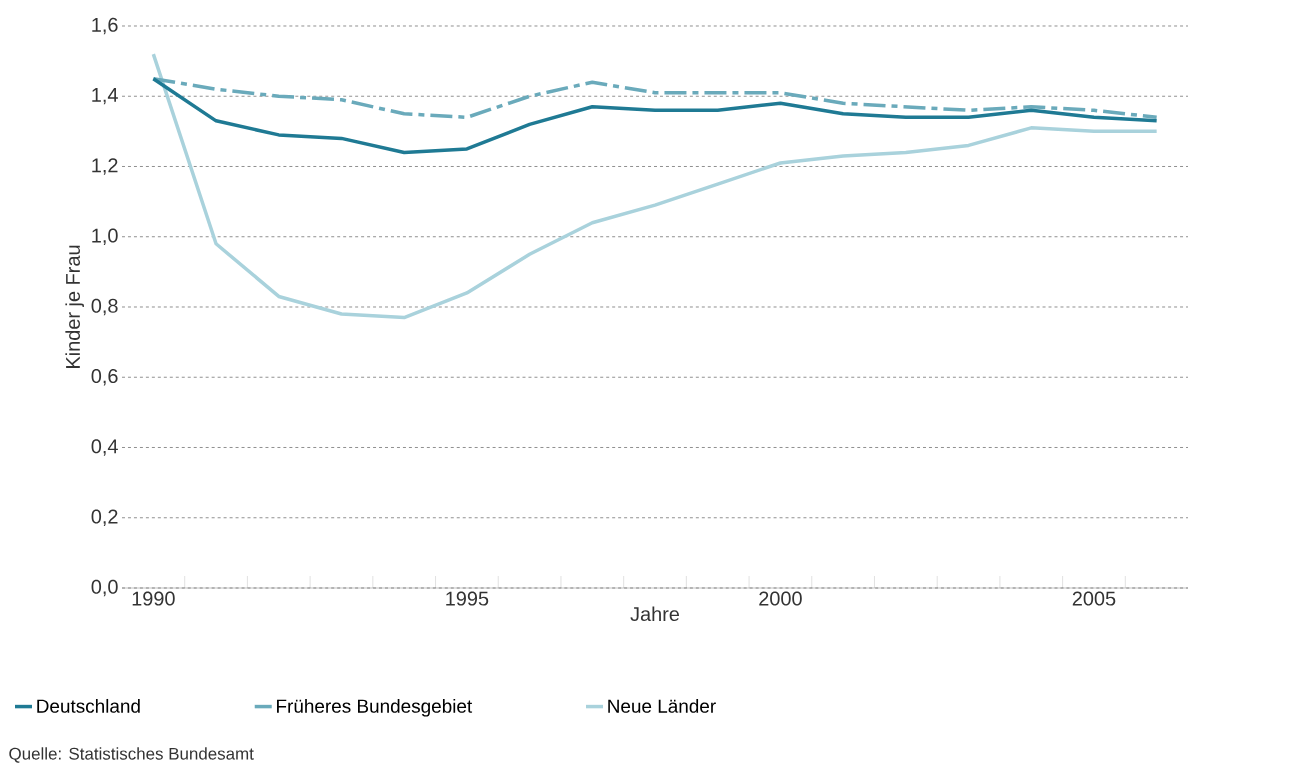 This screenshot has height=772, width=1291. What do you see at coordinates (131, 755) in the screenshot?
I see `source-note: Quelle: Statistisches Bundesamt` at bounding box center [131, 755].